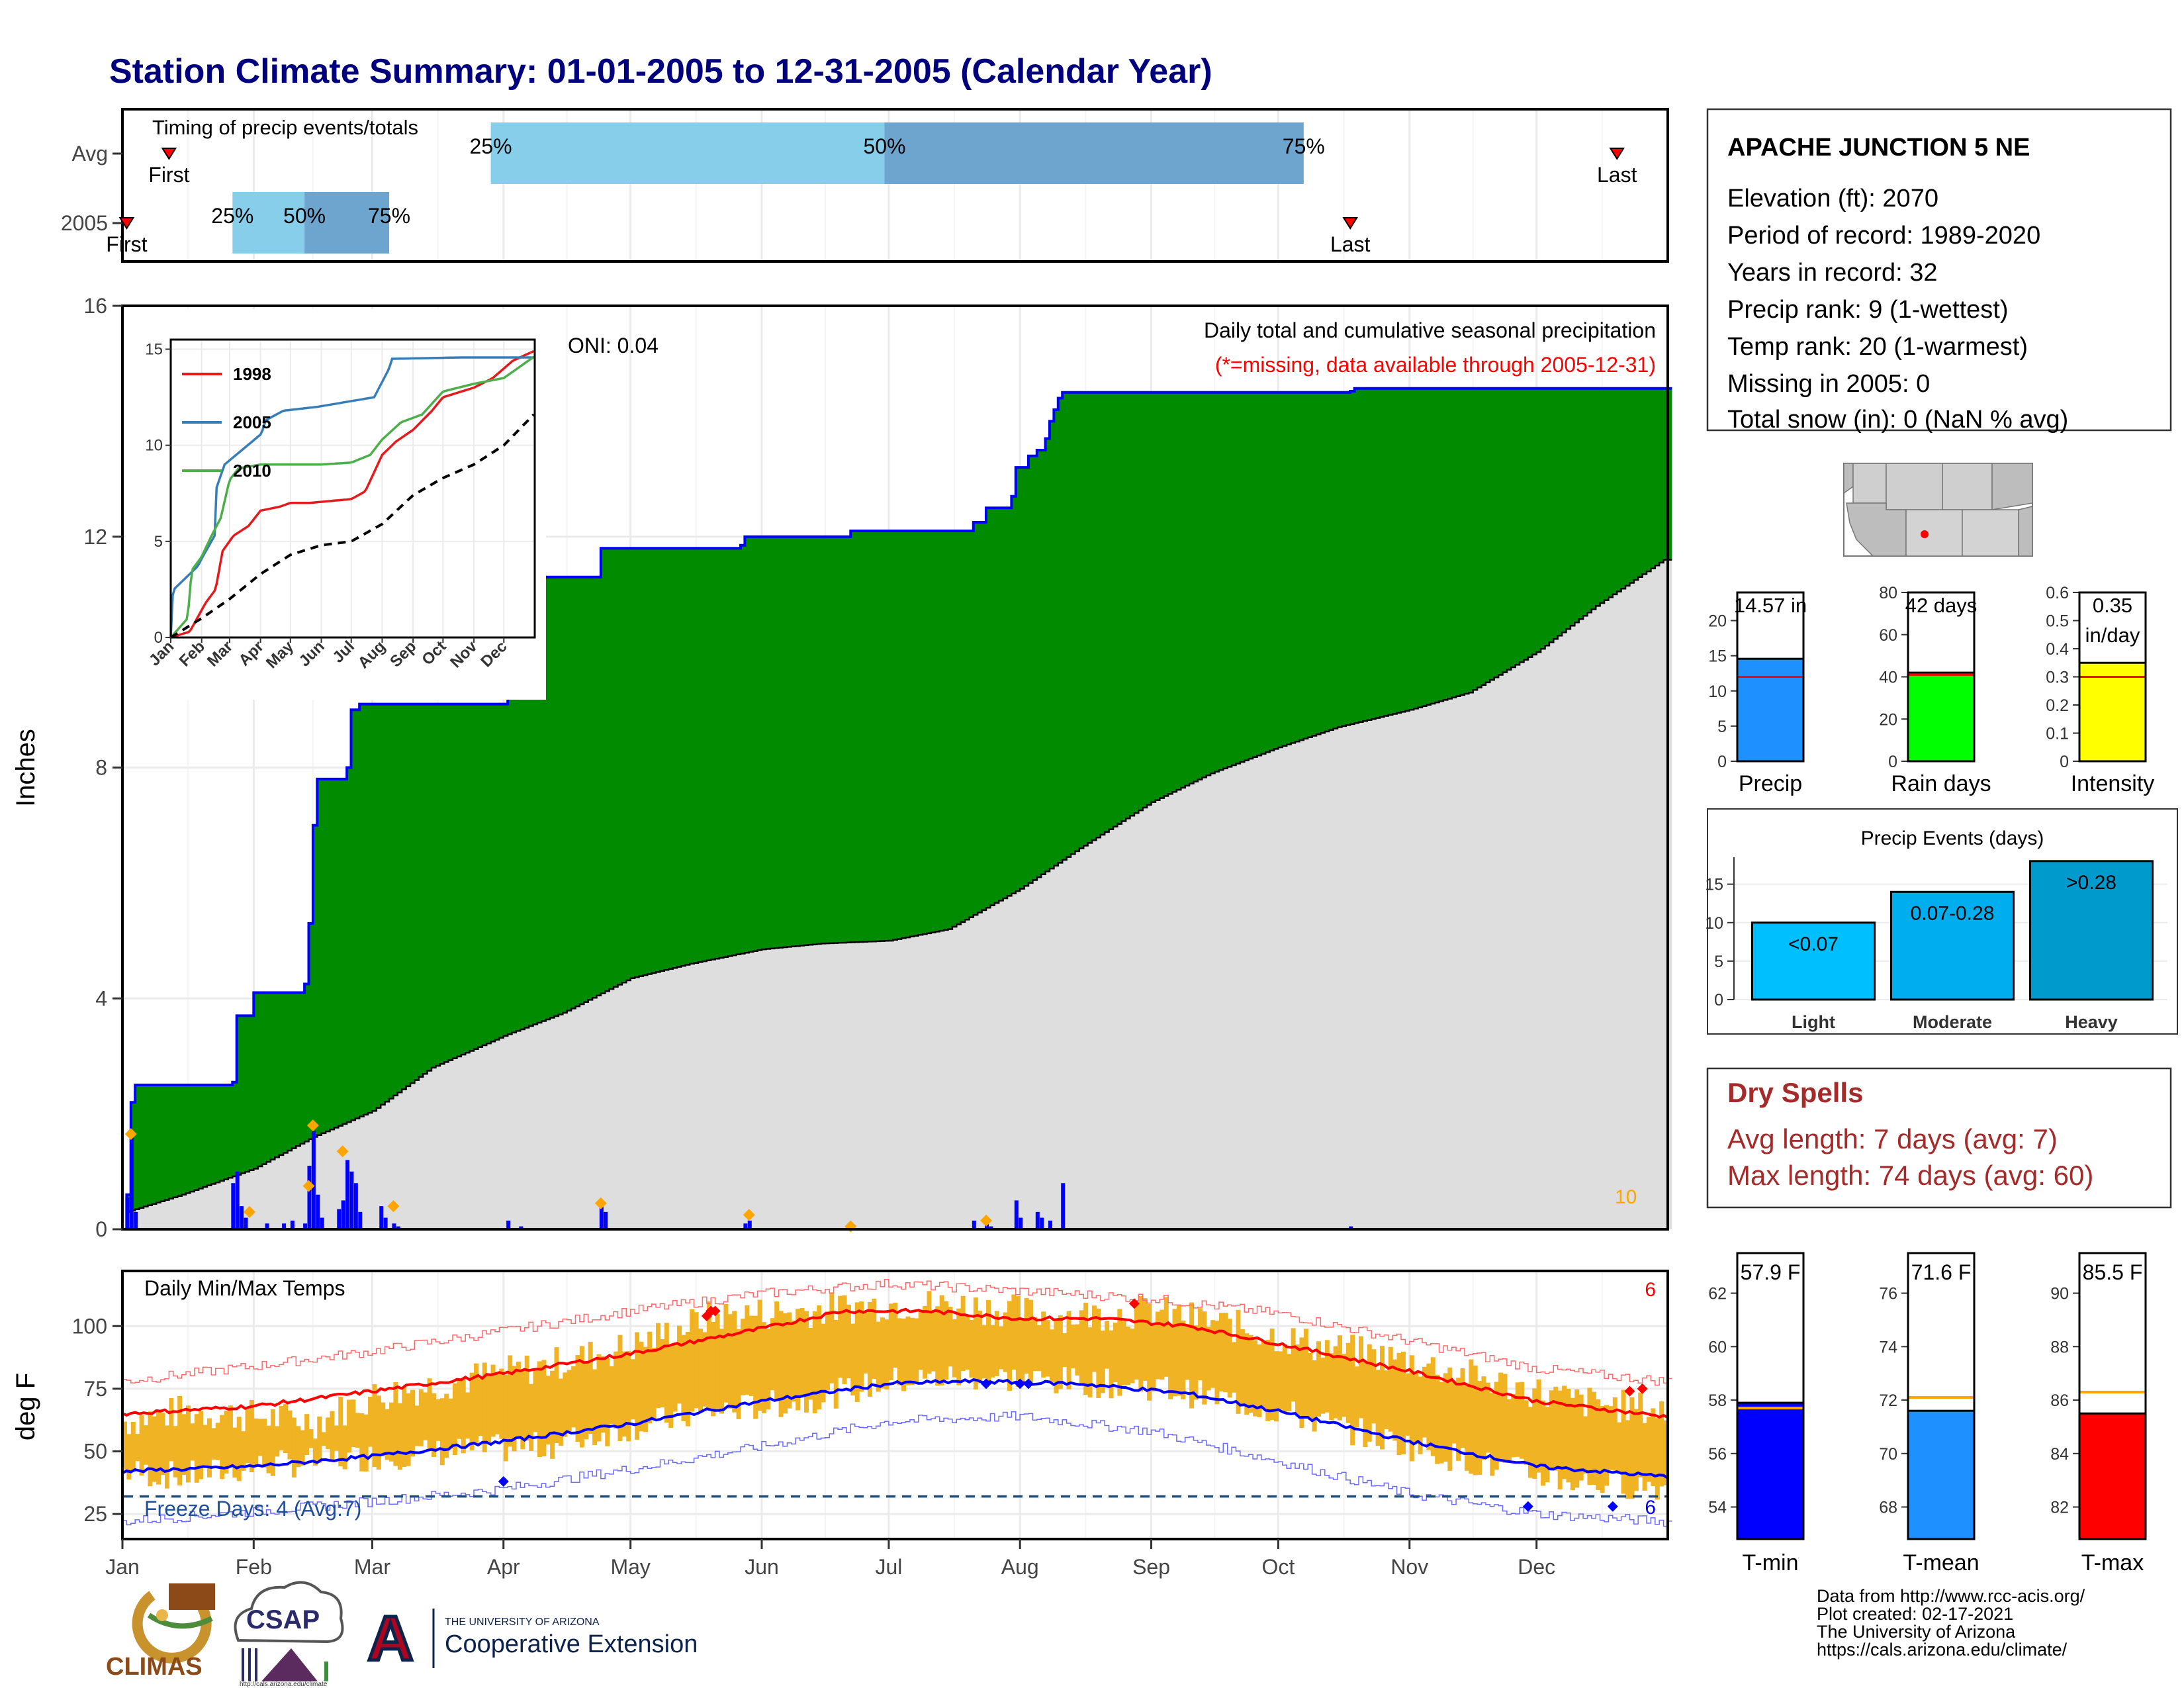  I want to click on month-label: Jun, so click(762, 1567).